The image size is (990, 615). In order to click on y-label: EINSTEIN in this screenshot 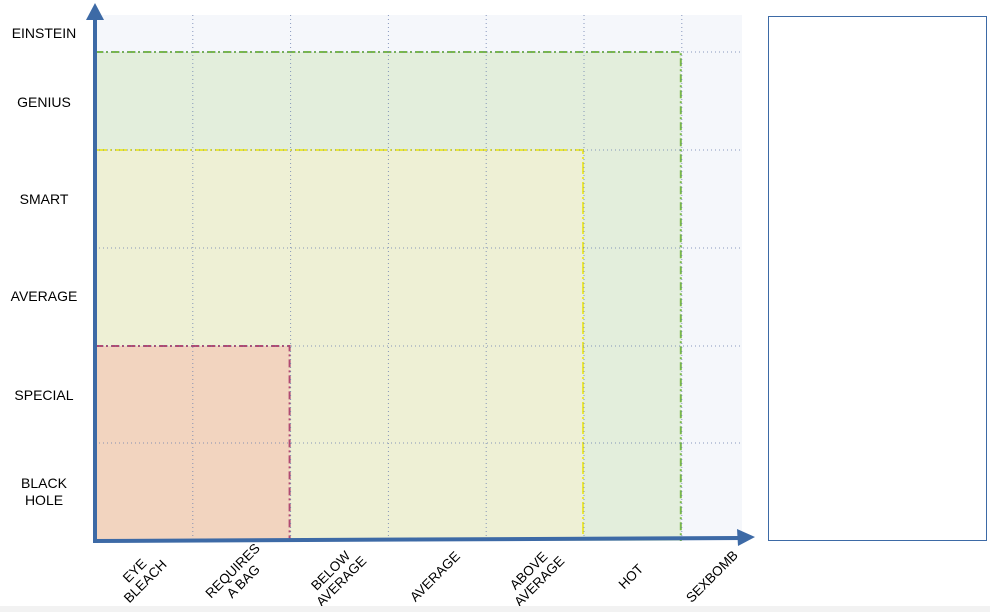, I will do `click(44, 32)`.